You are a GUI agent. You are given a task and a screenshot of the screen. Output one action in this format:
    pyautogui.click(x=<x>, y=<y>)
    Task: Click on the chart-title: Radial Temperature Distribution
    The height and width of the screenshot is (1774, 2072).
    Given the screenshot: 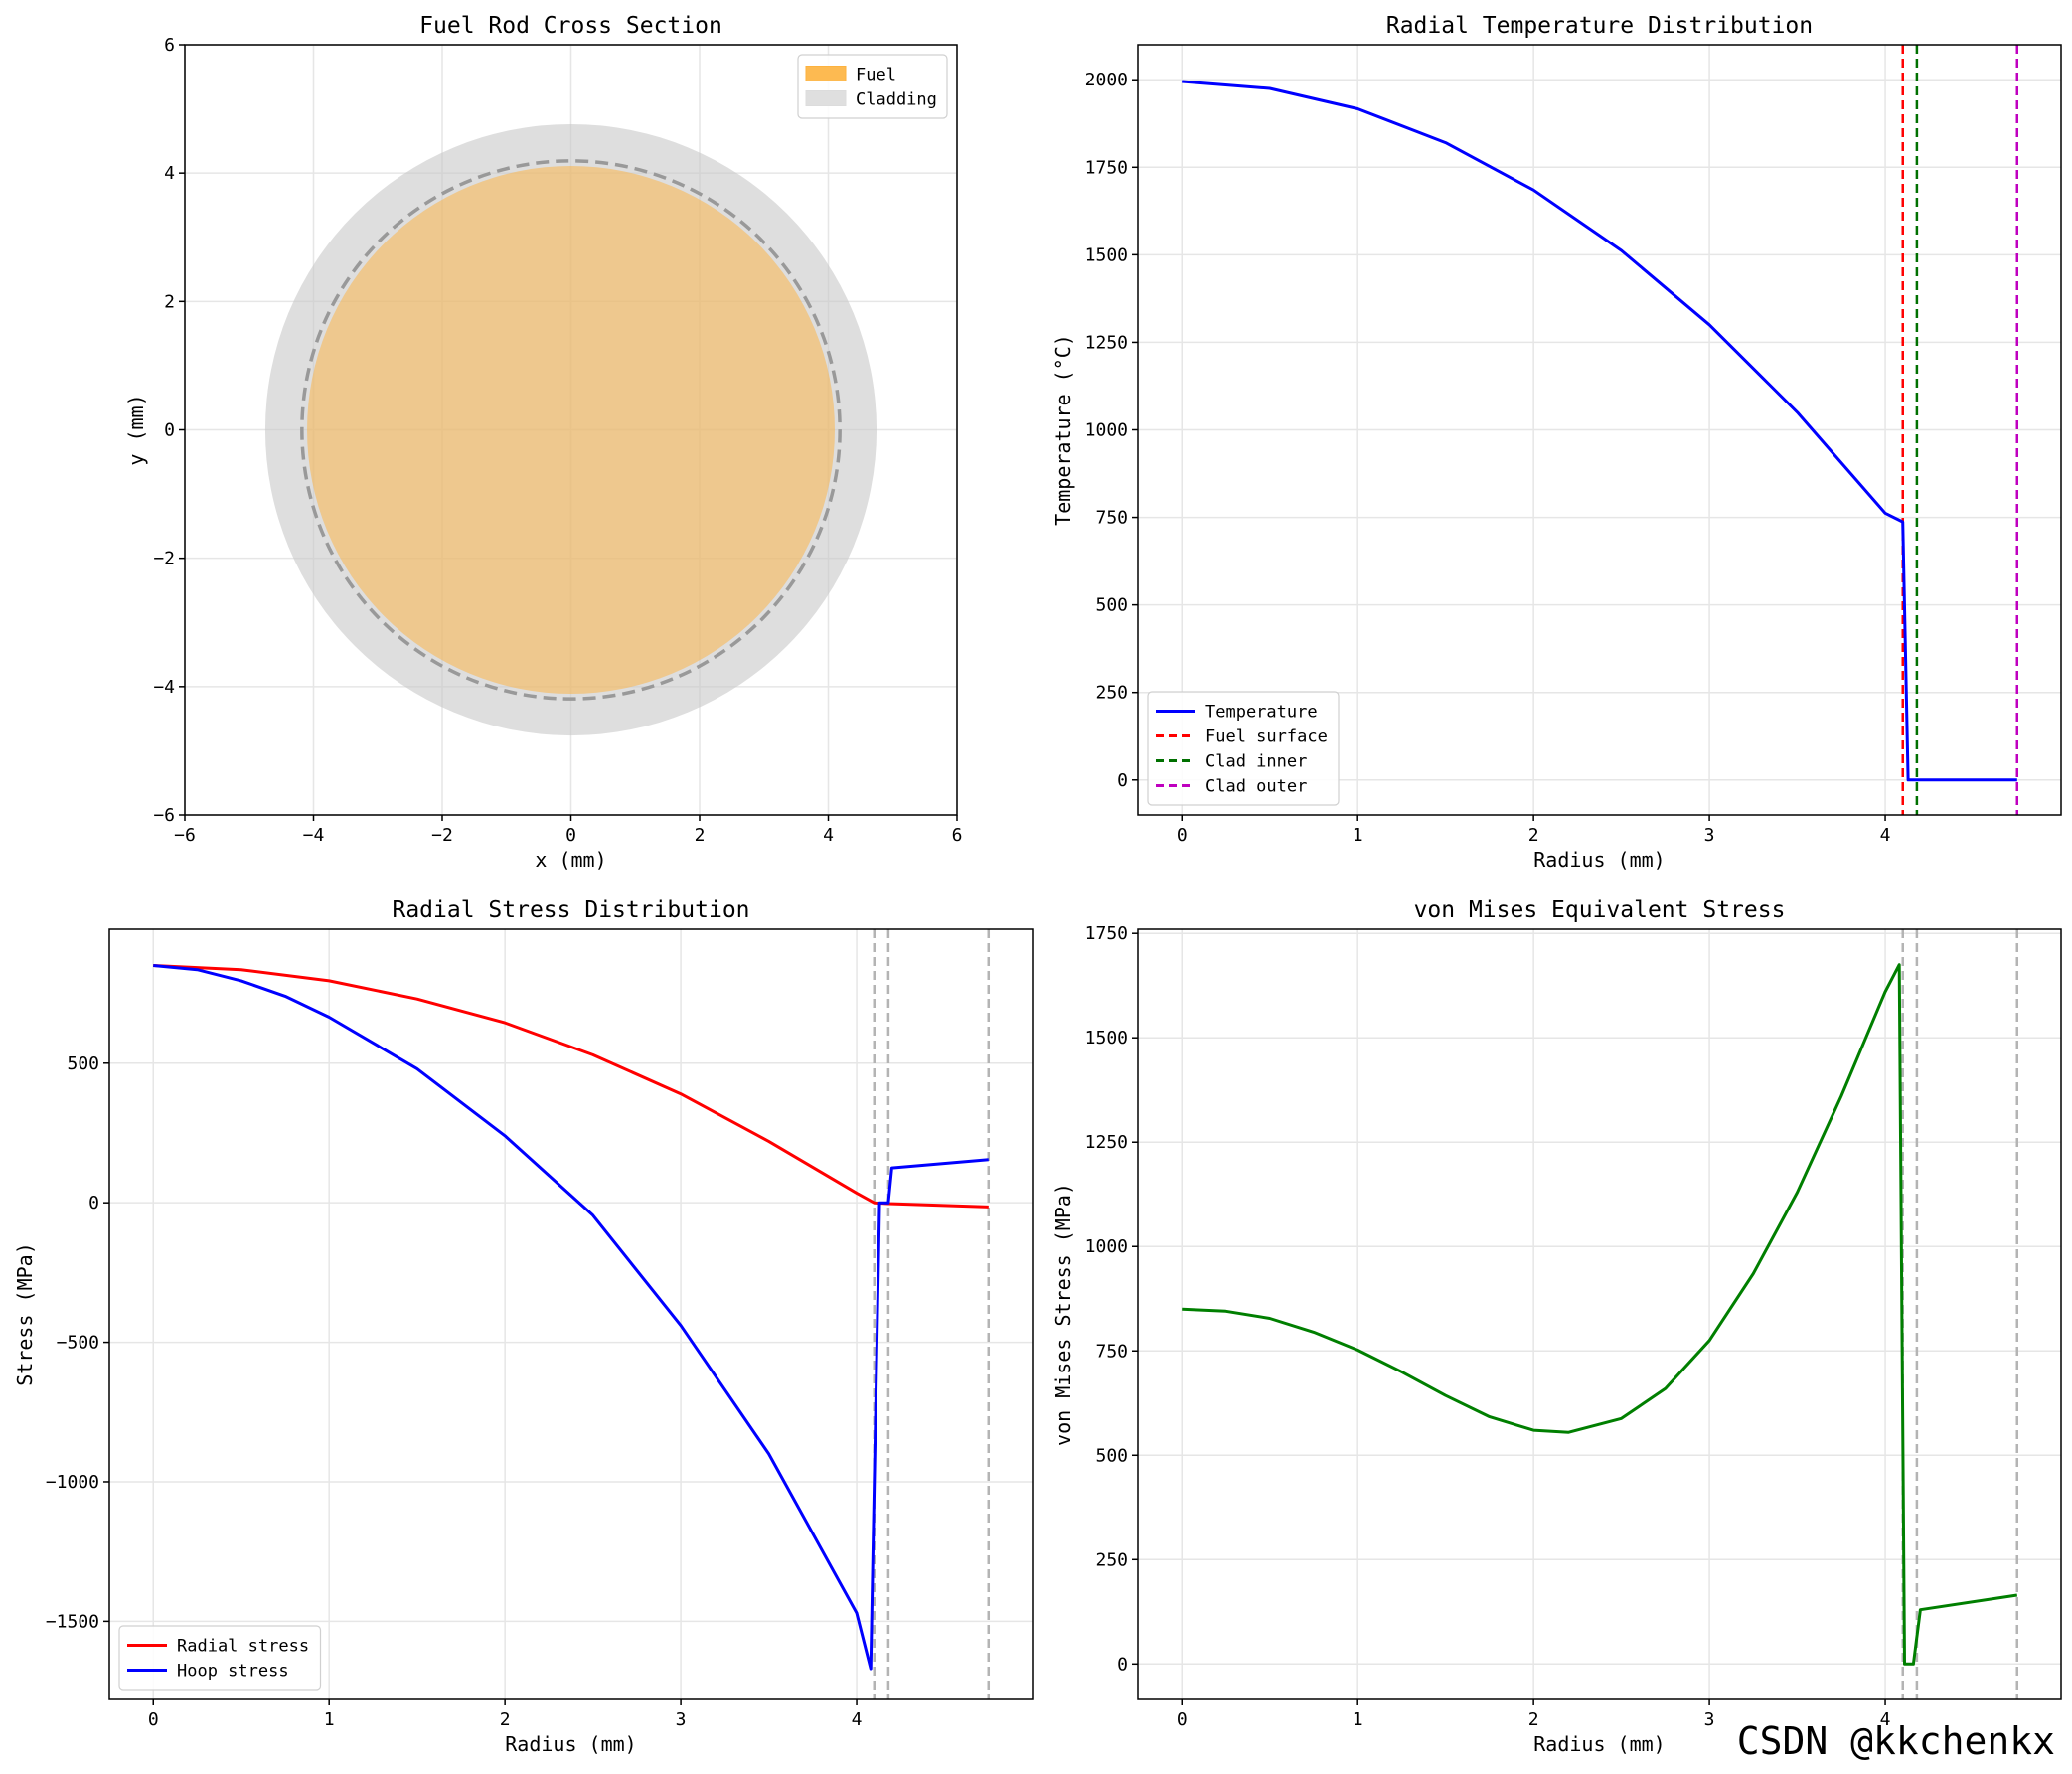 What is the action you would take?
    pyautogui.click(x=1599, y=26)
    